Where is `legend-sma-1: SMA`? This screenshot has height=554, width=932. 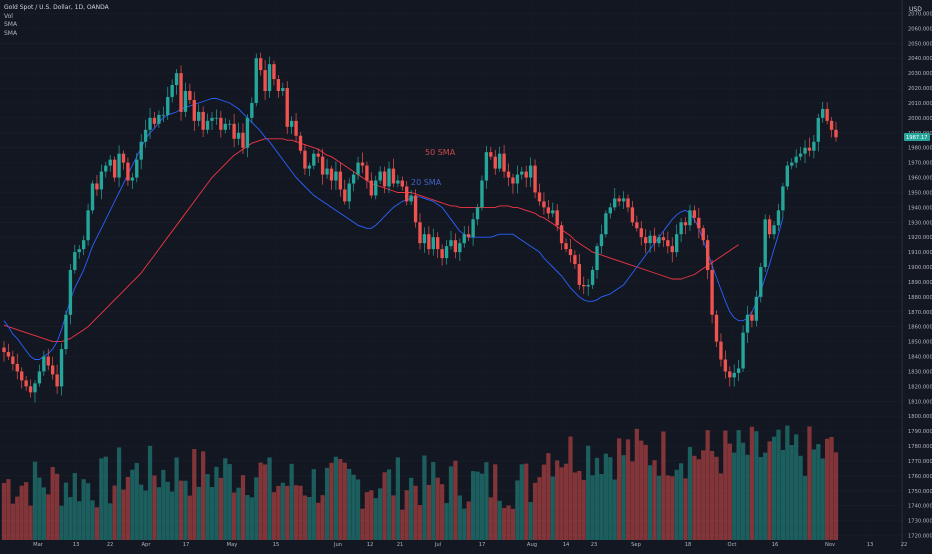
legend-sma-1: SMA is located at coordinates (11, 24).